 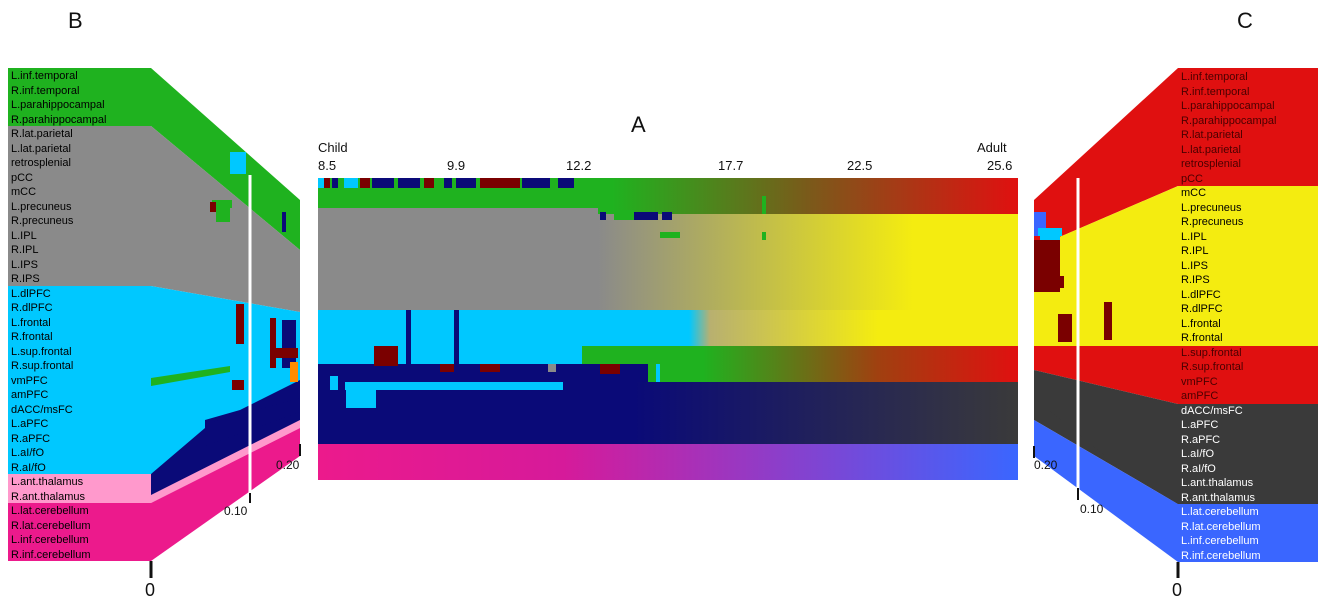 What do you see at coordinates (51, 525) in the screenshot?
I see `left-region-label: R.lat.cerebellum` at bounding box center [51, 525].